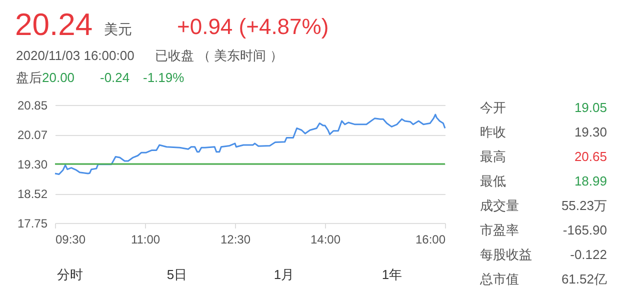 The width and height of the screenshot is (633, 295). What do you see at coordinates (590, 107) in the screenshot?
I see `text: 19.05` at bounding box center [590, 107].